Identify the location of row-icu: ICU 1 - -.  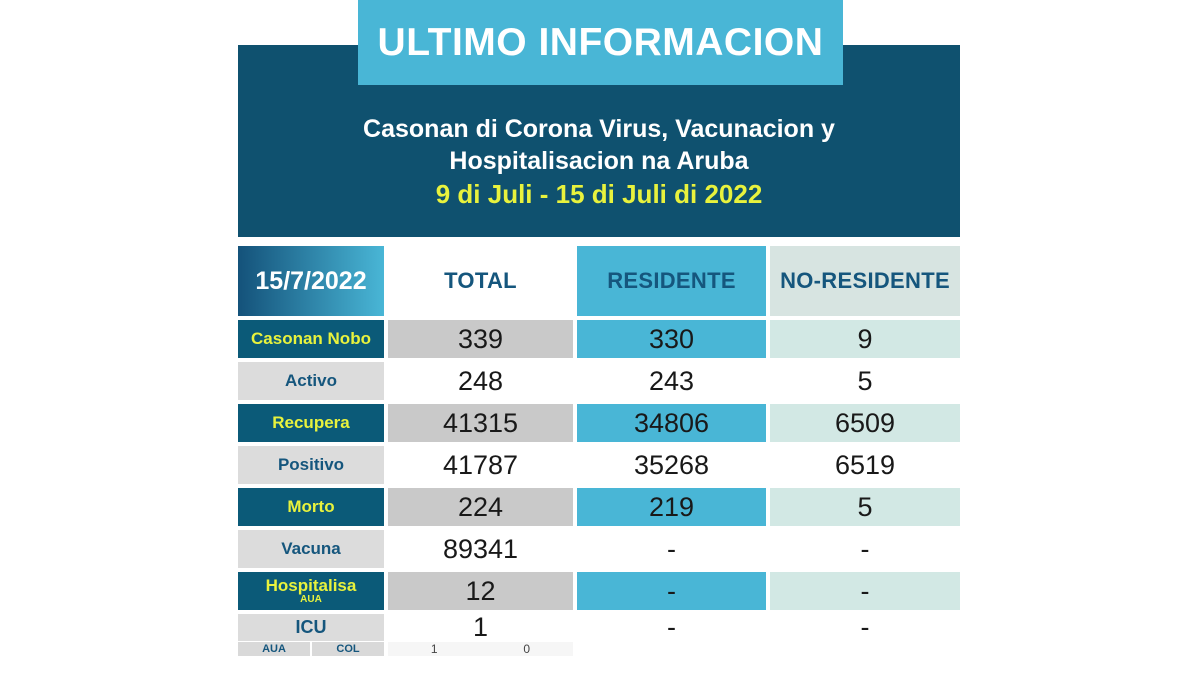
(599, 627).